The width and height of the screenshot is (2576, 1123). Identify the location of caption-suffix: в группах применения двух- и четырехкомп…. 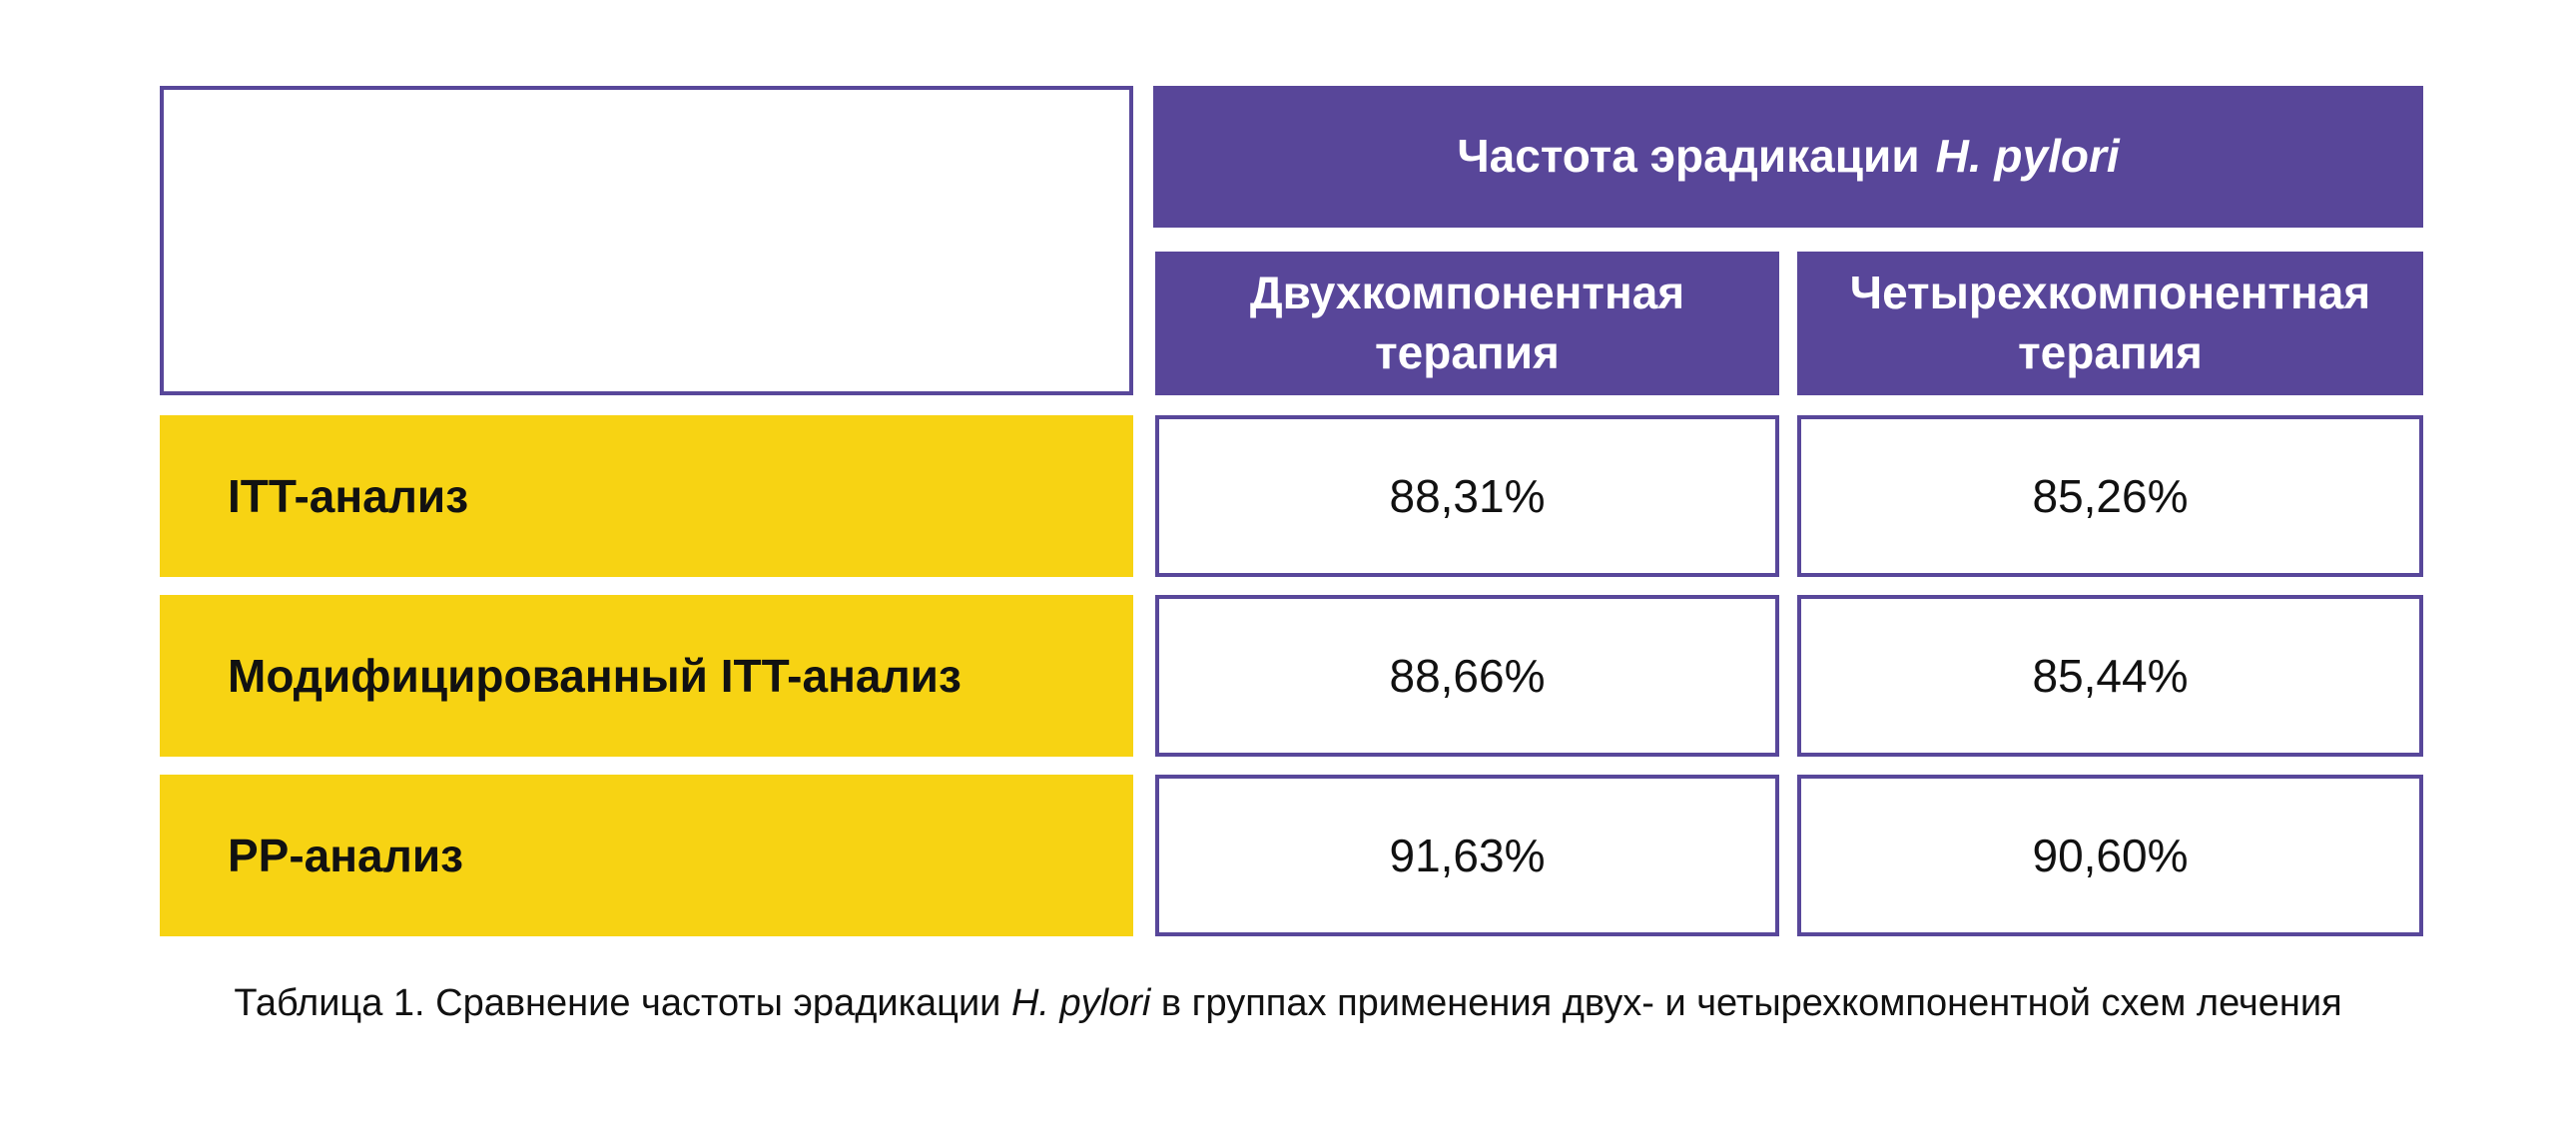
(1751, 1003).